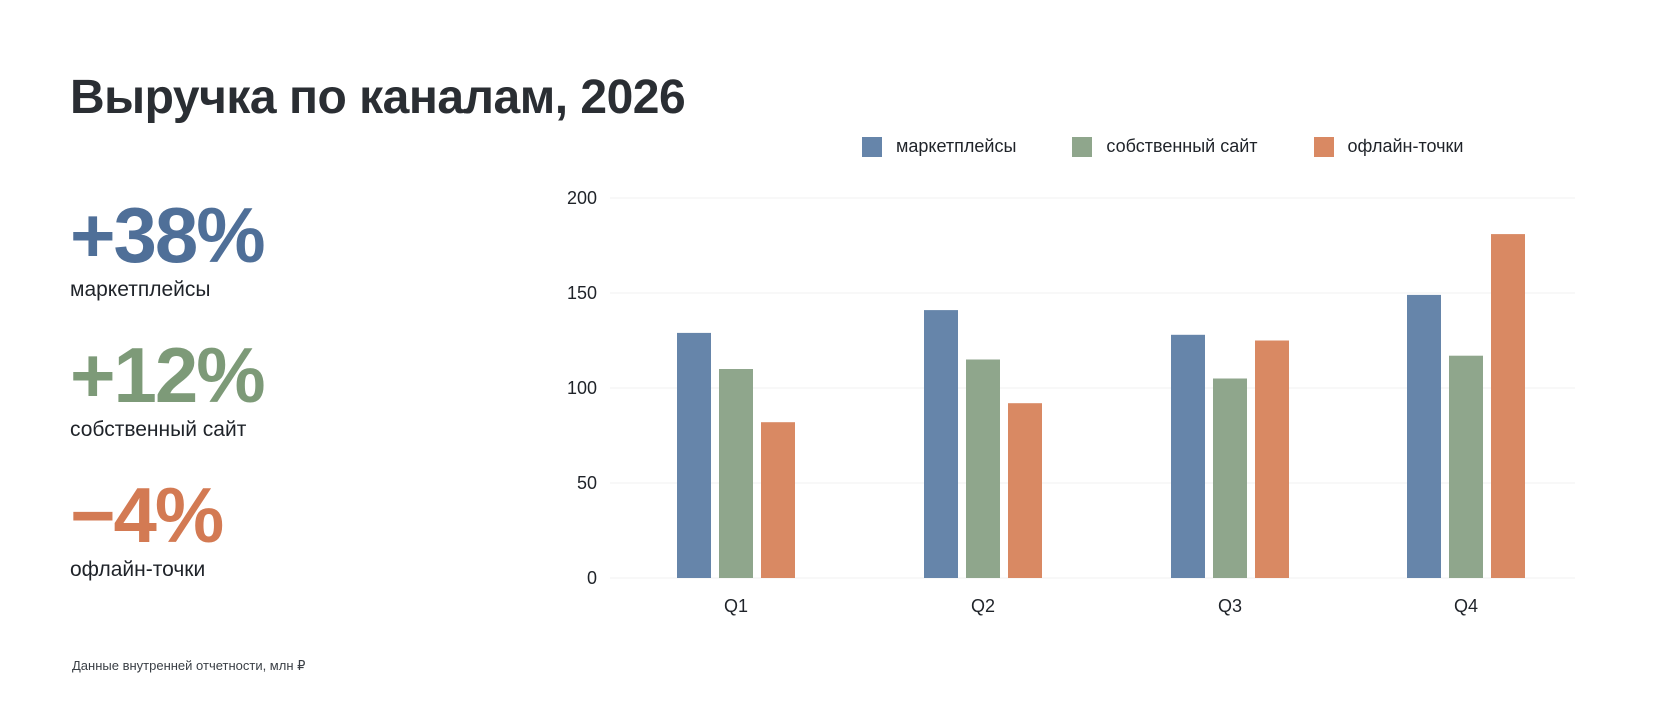 Image resolution: width=1680 pixels, height=720 pixels. I want to click on legend-label: офлайн-точки, so click(1405, 146).